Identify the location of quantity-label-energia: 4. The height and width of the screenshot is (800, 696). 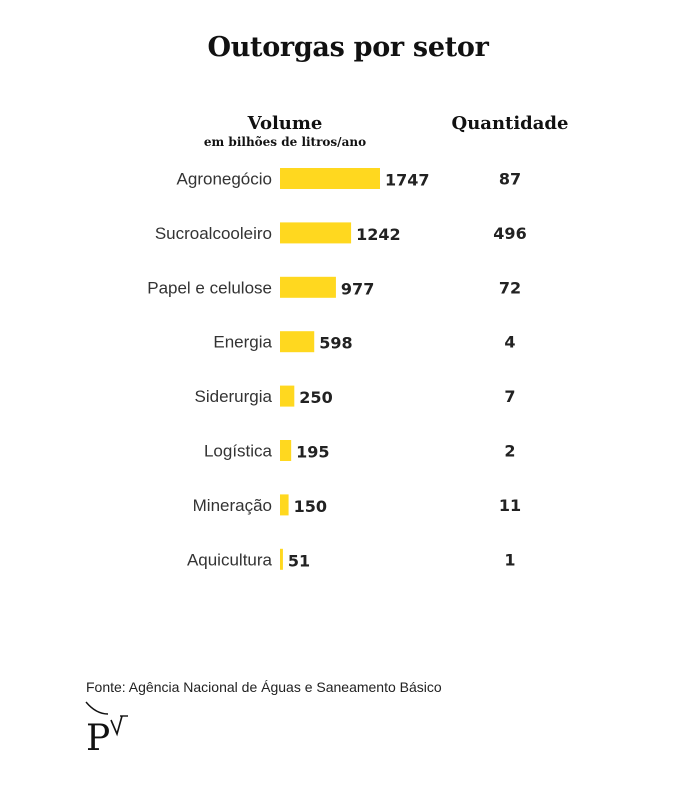
(509, 342).